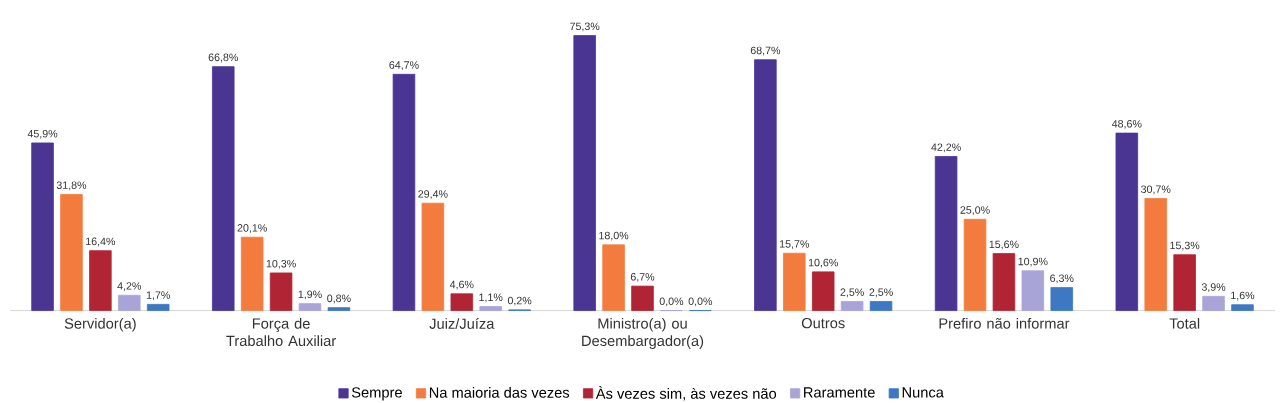 The height and width of the screenshot is (403, 1285). What do you see at coordinates (404, 66) in the screenshot?
I see `data-label: 64,7%` at bounding box center [404, 66].